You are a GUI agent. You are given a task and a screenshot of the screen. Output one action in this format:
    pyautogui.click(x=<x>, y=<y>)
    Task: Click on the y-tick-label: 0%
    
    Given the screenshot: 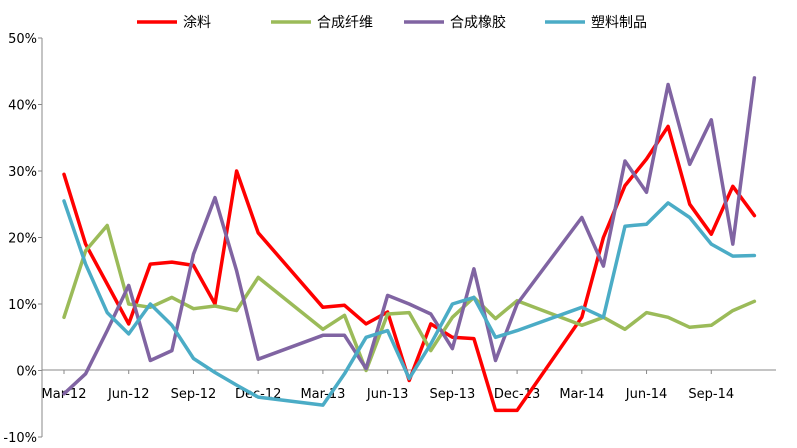 What is the action you would take?
    pyautogui.click(x=26, y=372)
    